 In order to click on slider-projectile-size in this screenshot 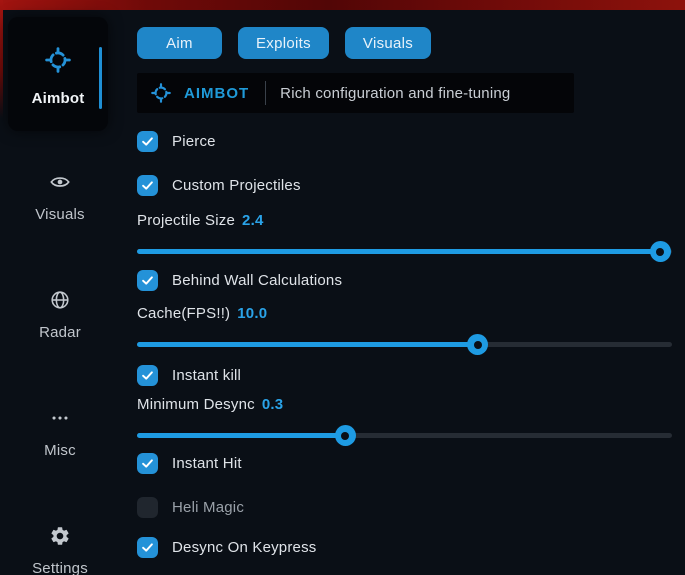, I will do `click(404, 251)`.